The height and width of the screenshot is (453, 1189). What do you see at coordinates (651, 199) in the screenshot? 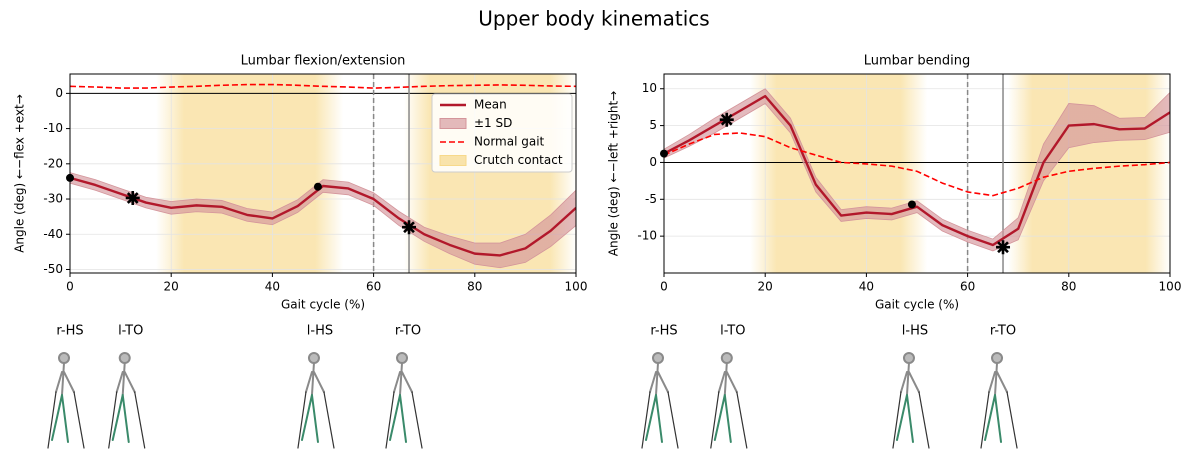
I see `y-tick-label: -5` at bounding box center [651, 199].